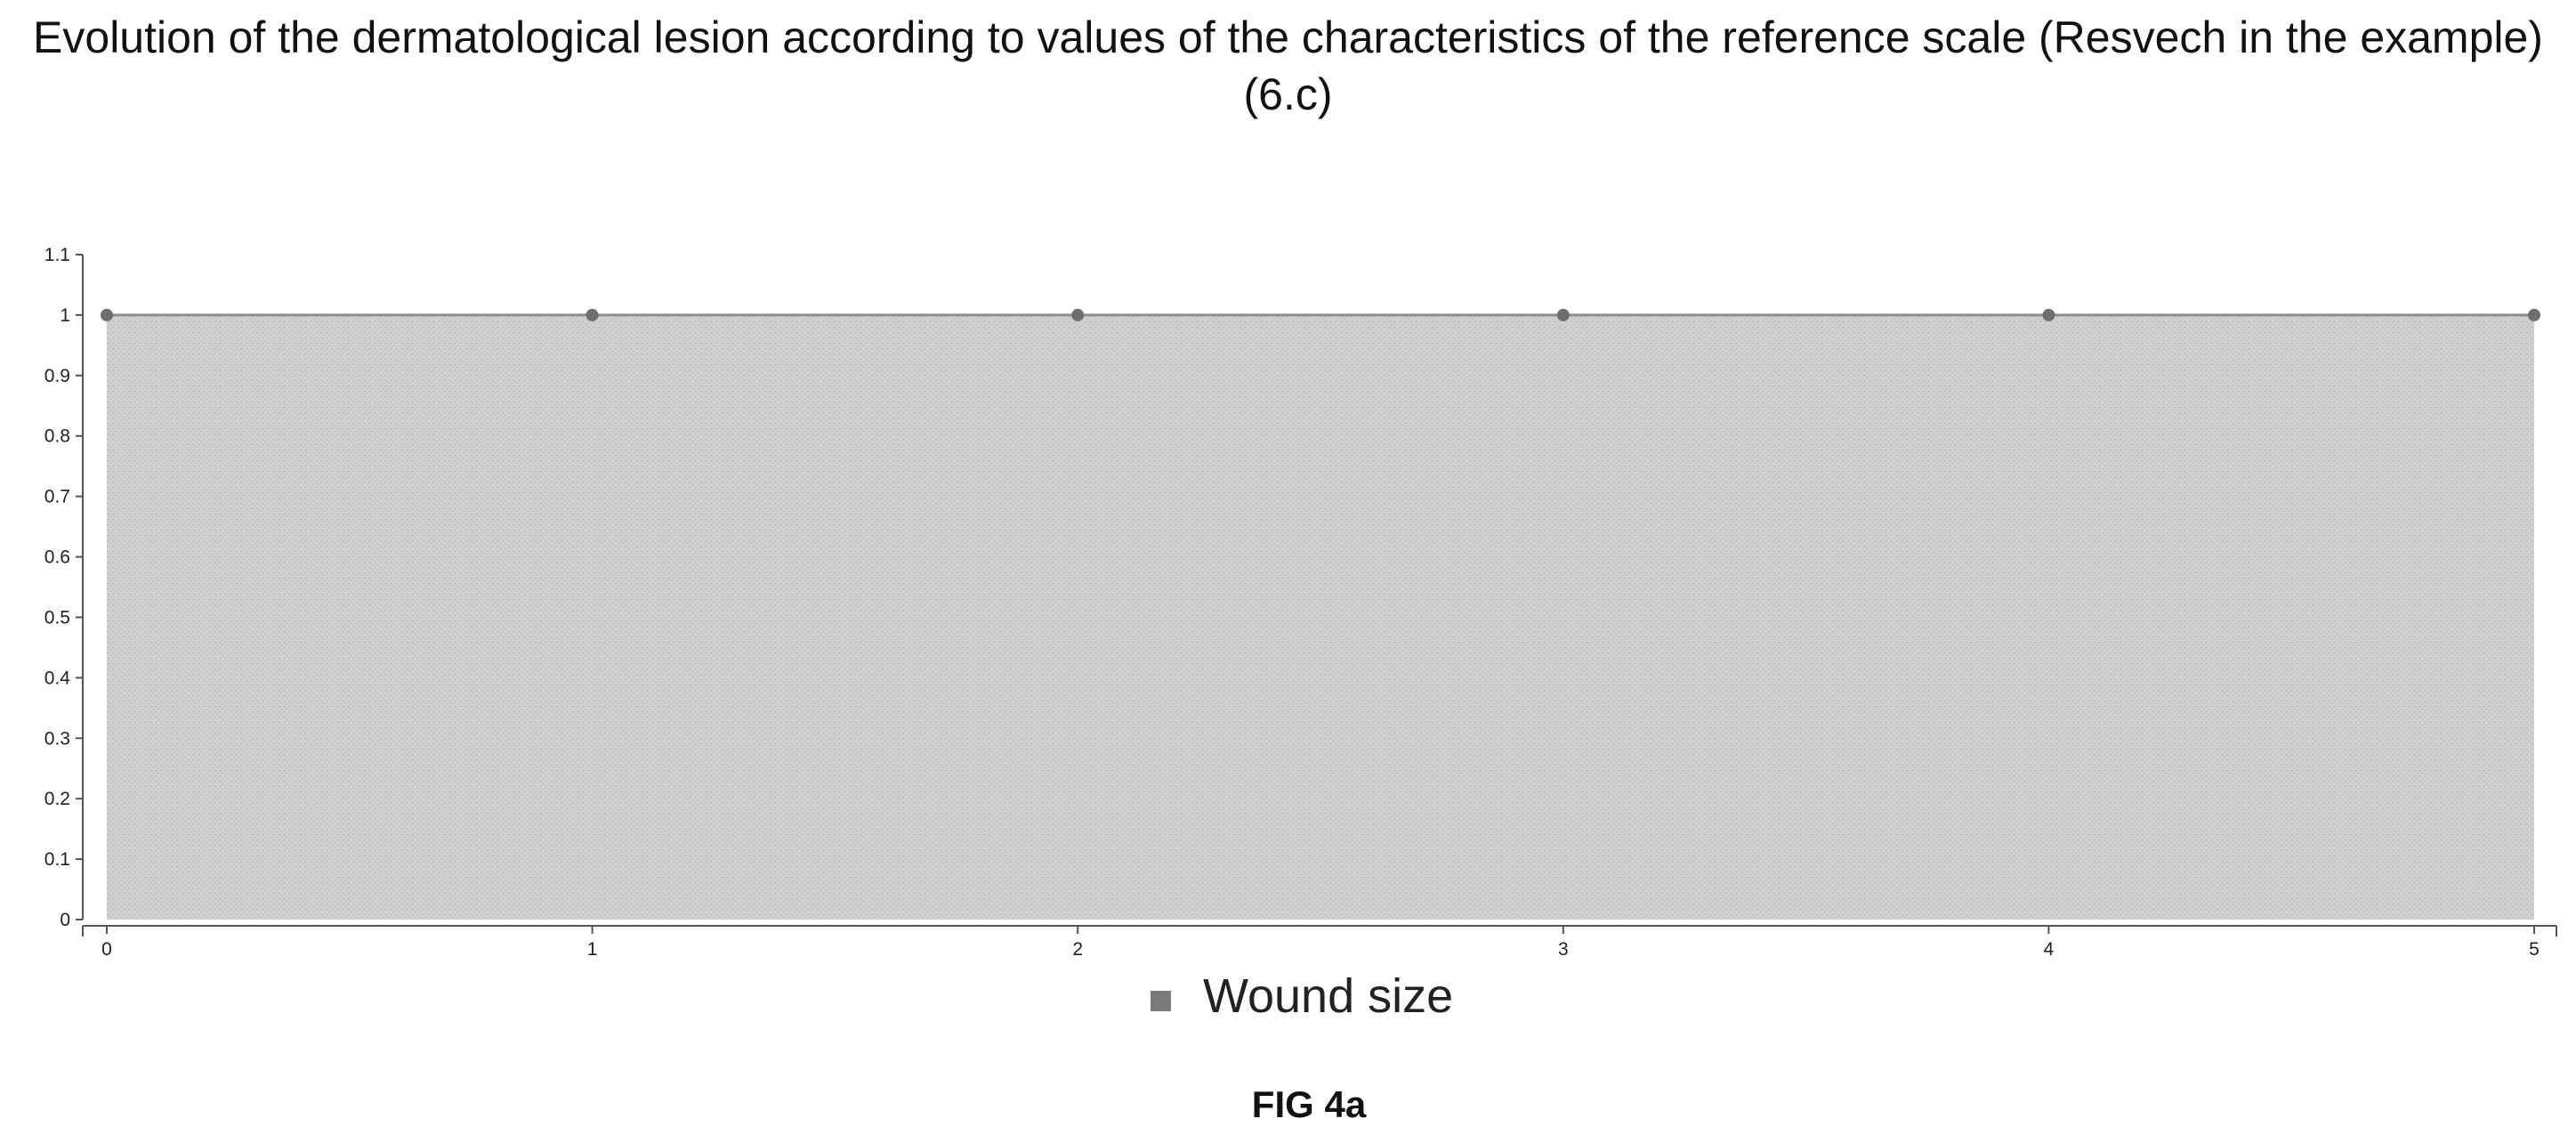 Image resolution: width=2576 pixels, height=1135 pixels. I want to click on y-tick-label: 0.9, so click(57, 376).